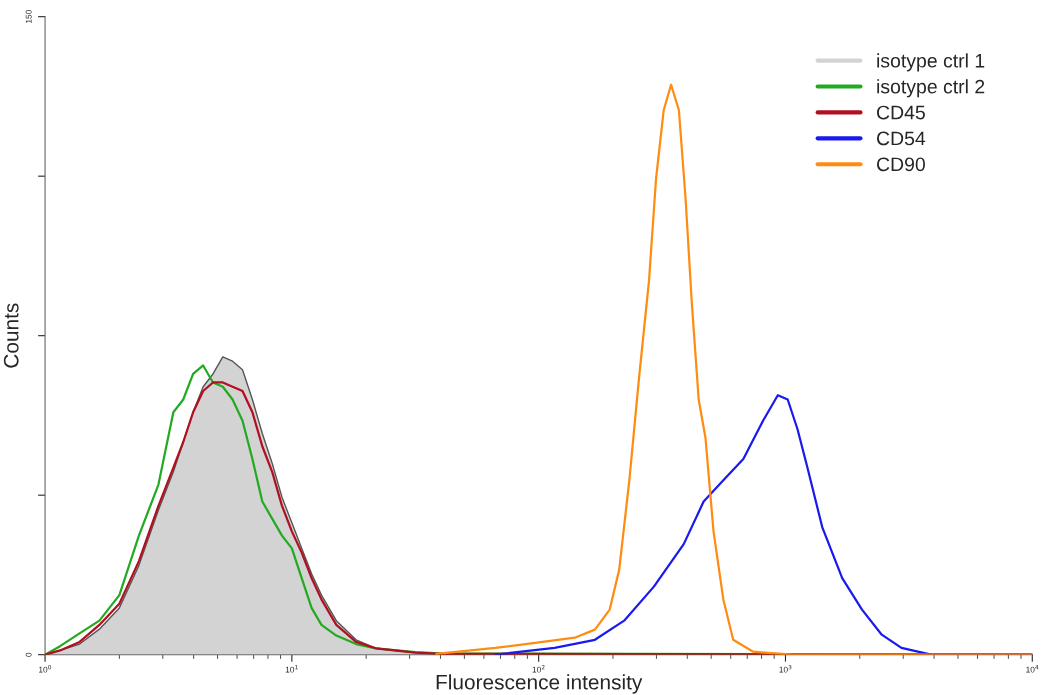 The height and width of the screenshot is (695, 1048). What do you see at coordinates (785, 668) in the screenshot?
I see `x-tick-label: 10$^{3}$` at bounding box center [785, 668].